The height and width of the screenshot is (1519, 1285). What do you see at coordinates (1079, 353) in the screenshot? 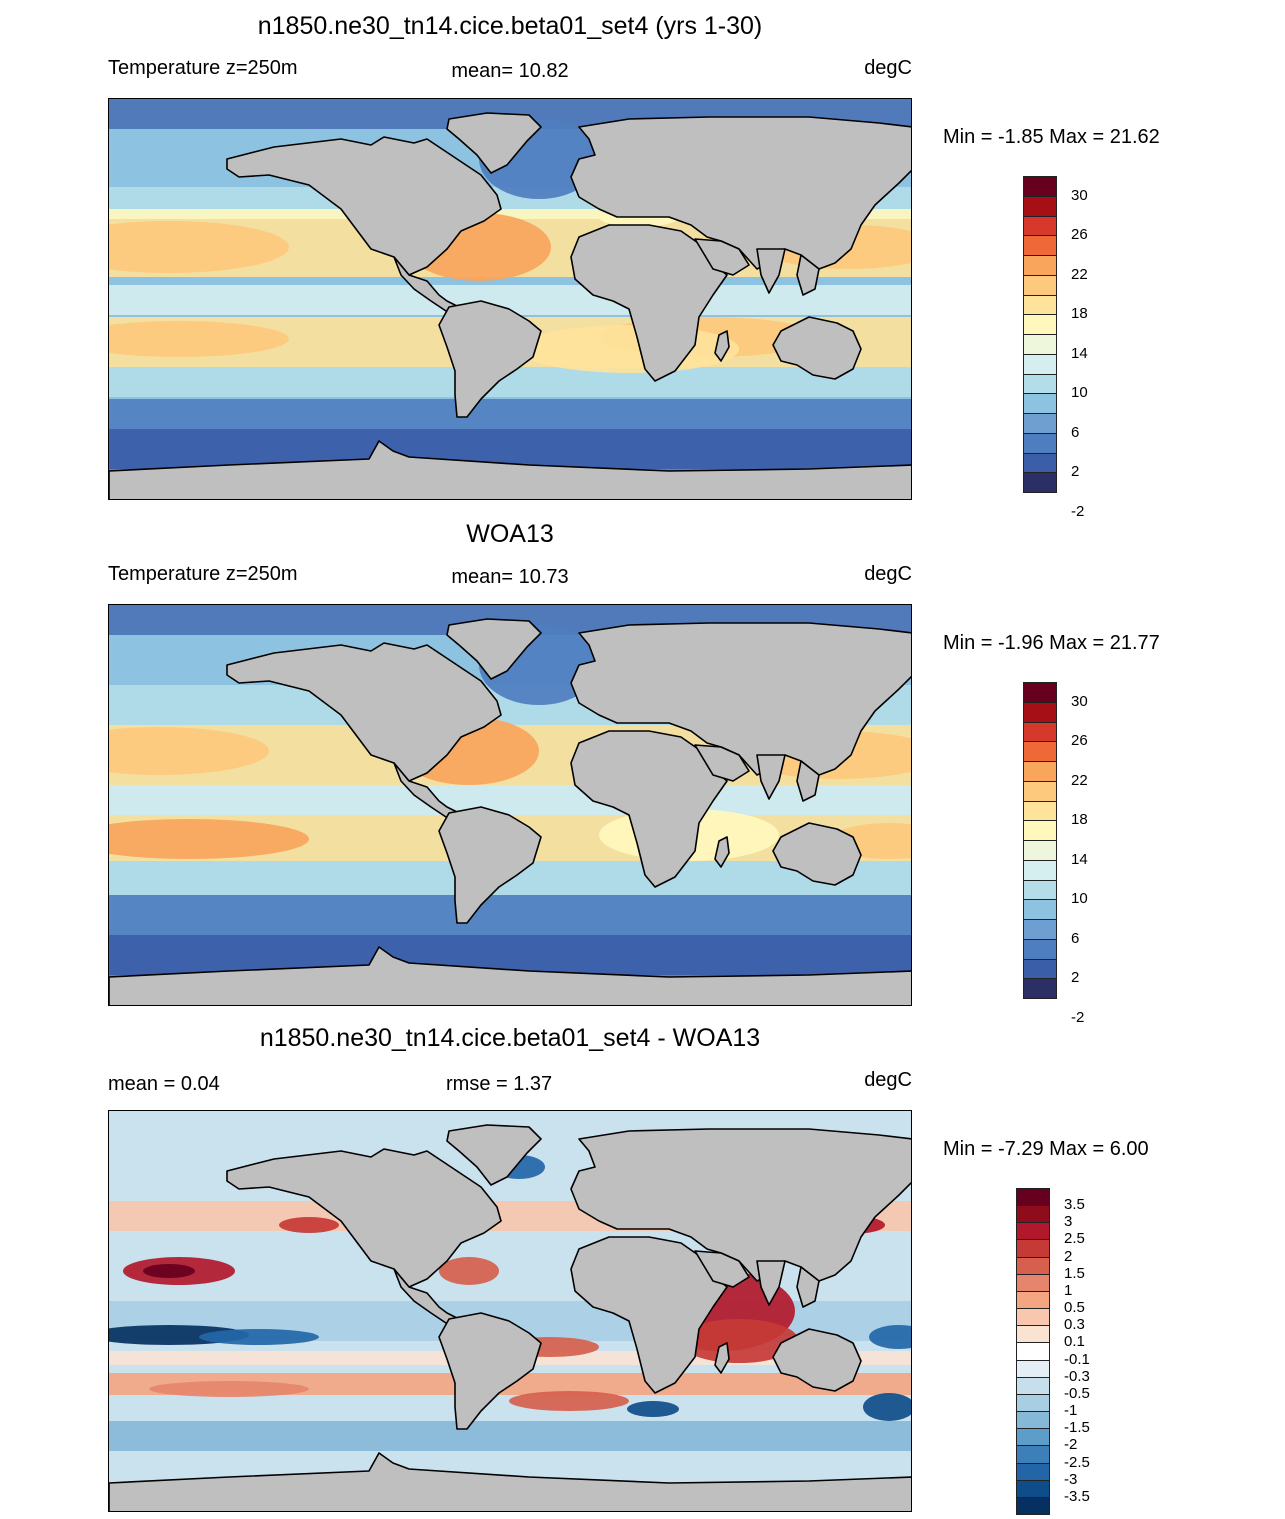
I see `colorbar-tick-label: 14` at bounding box center [1079, 353].